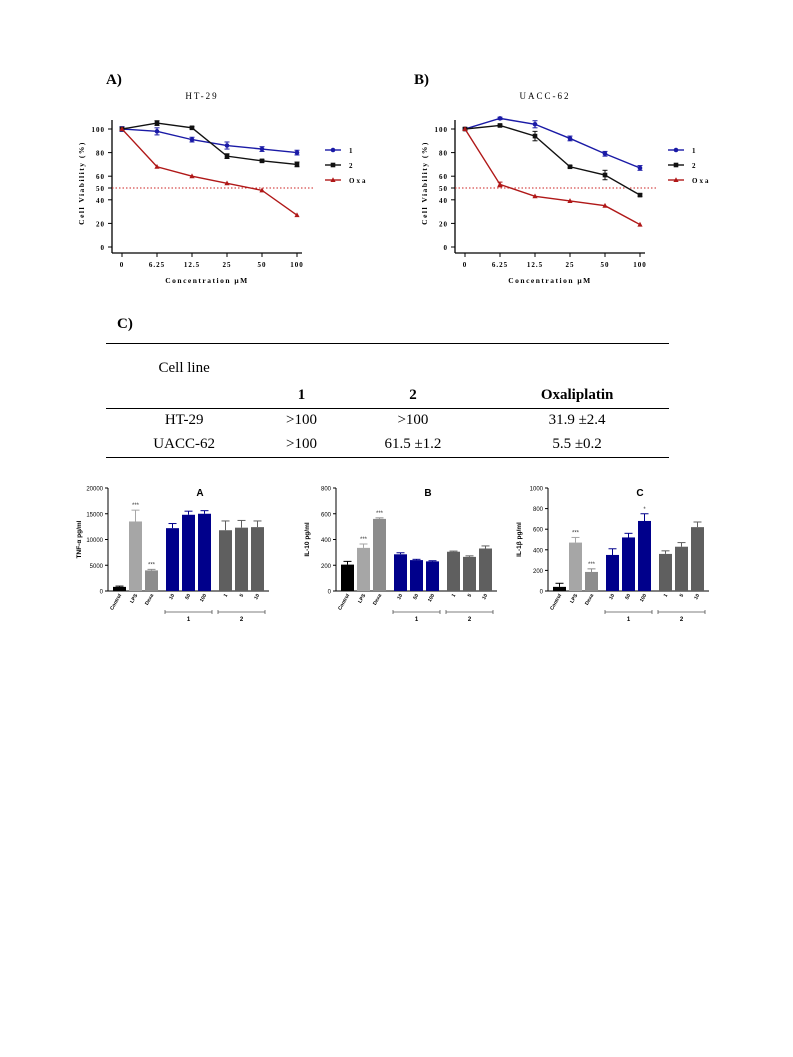 The width and height of the screenshot is (793, 1057). What do you see at coordinates (577, 443) in the screenshot?
I see `cell-value: 5.5 ±0.2` at bounding box center [577, 443].